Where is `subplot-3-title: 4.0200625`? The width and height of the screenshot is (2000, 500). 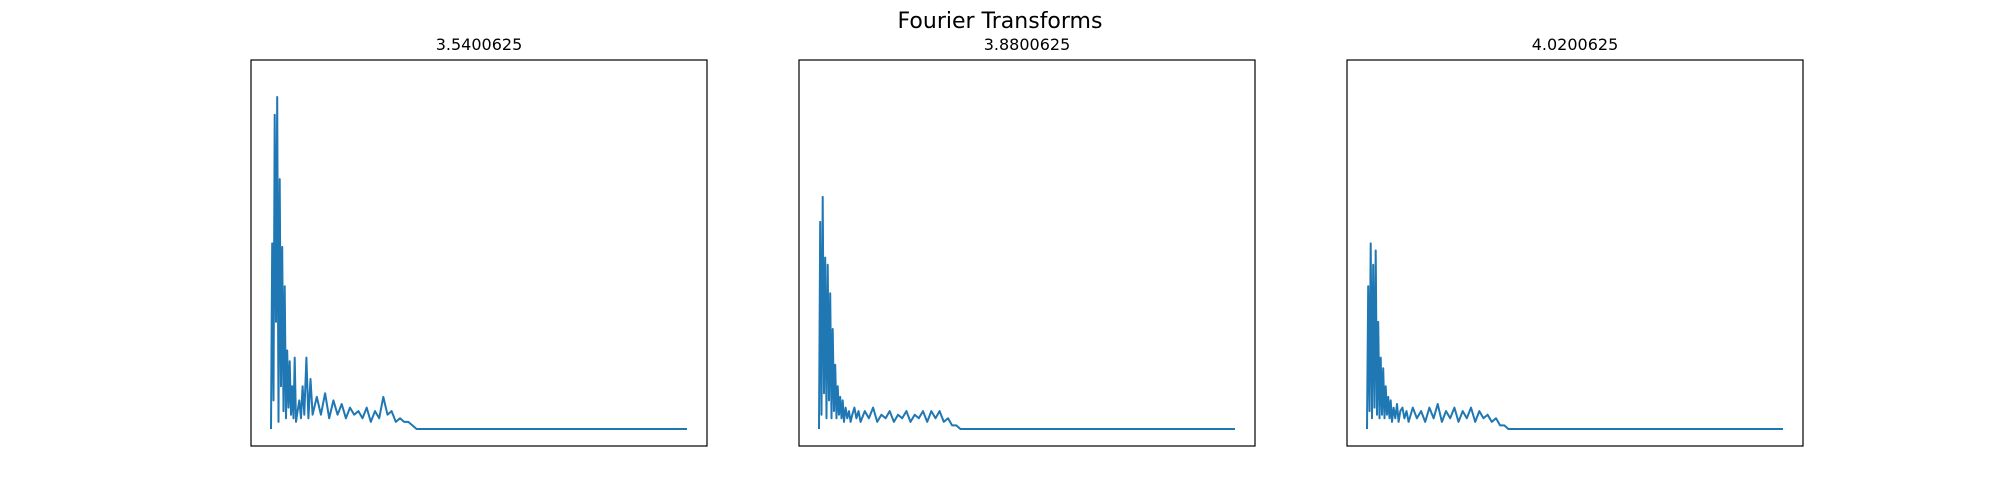
subplot-3-title: 4.0200625 is located at coordinates (1575, 44).